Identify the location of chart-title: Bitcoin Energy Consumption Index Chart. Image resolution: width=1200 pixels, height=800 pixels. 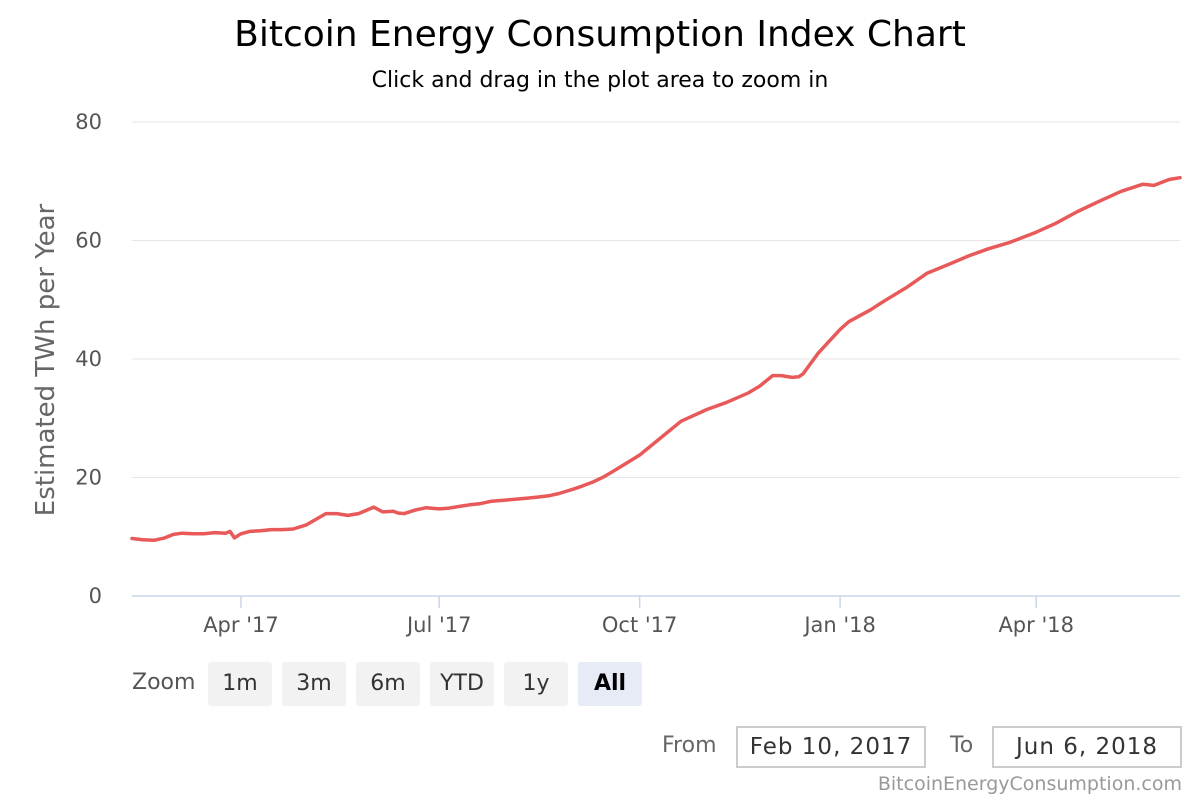
(600, 34).